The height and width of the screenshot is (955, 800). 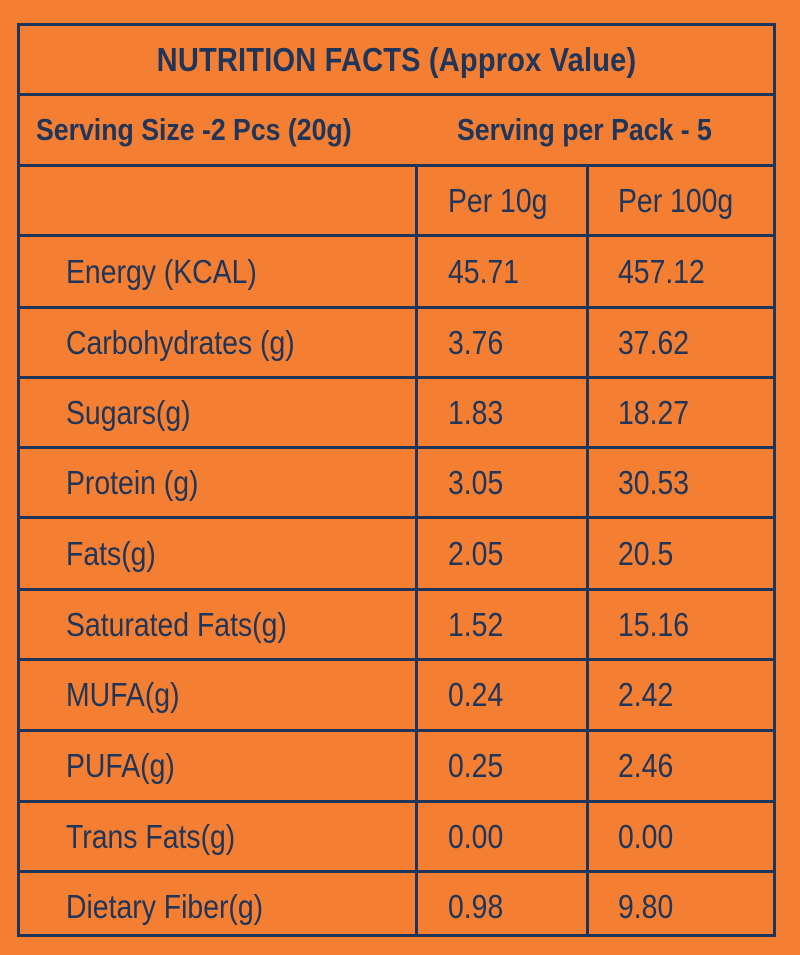 I want to click on table-title: NUTRITION FACTS (Approx Value), so click(x=396, y=59).